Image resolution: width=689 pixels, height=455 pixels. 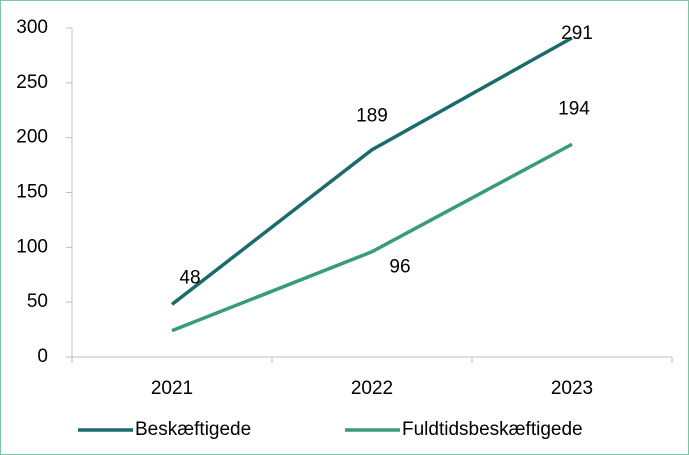 What do you see at coordinates (574, 108) in the screenshot?
I see `data-label: 194` at bounding box center [574, 108].